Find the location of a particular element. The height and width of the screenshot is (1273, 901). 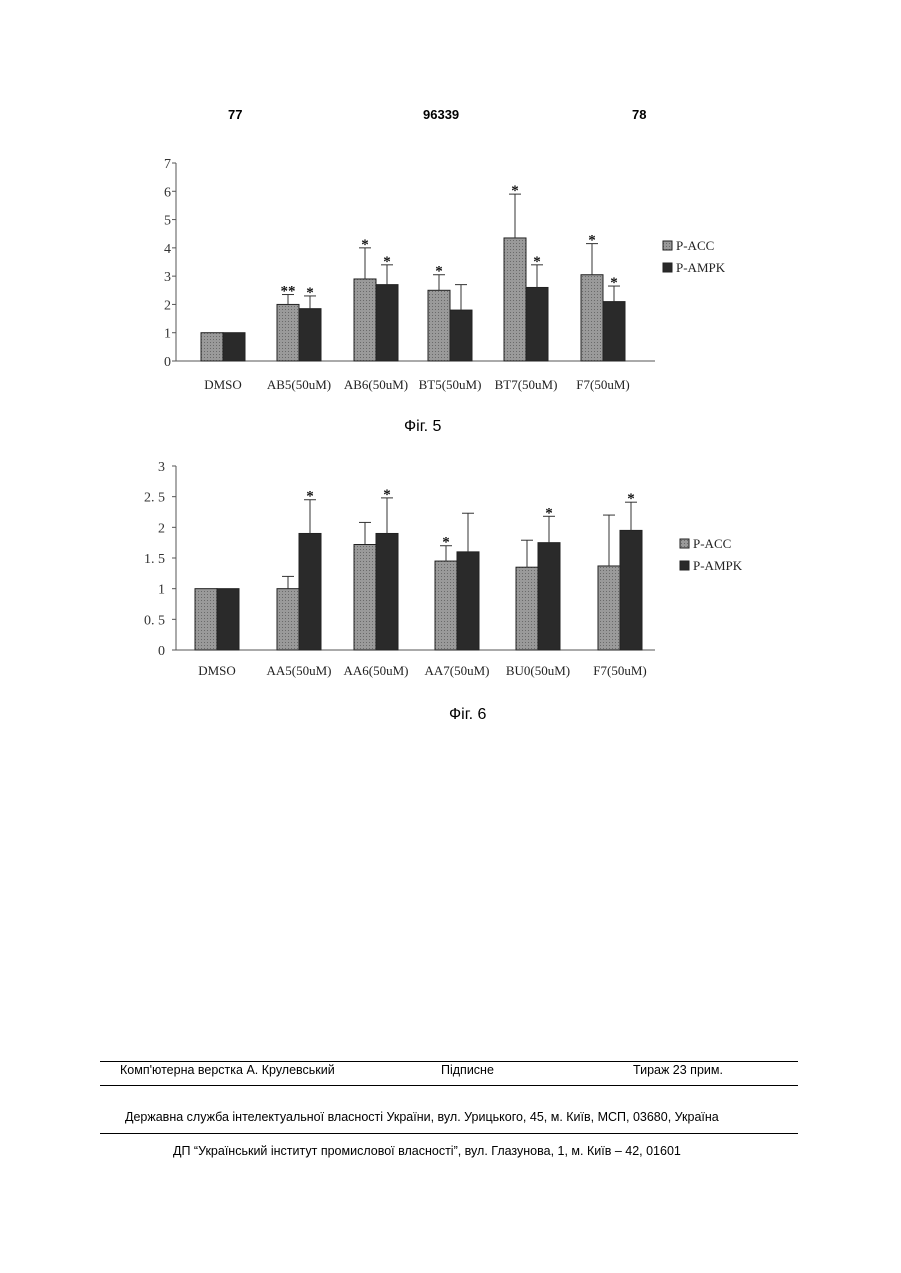

footer-rule-middle is located at coordinates (449, 1085).